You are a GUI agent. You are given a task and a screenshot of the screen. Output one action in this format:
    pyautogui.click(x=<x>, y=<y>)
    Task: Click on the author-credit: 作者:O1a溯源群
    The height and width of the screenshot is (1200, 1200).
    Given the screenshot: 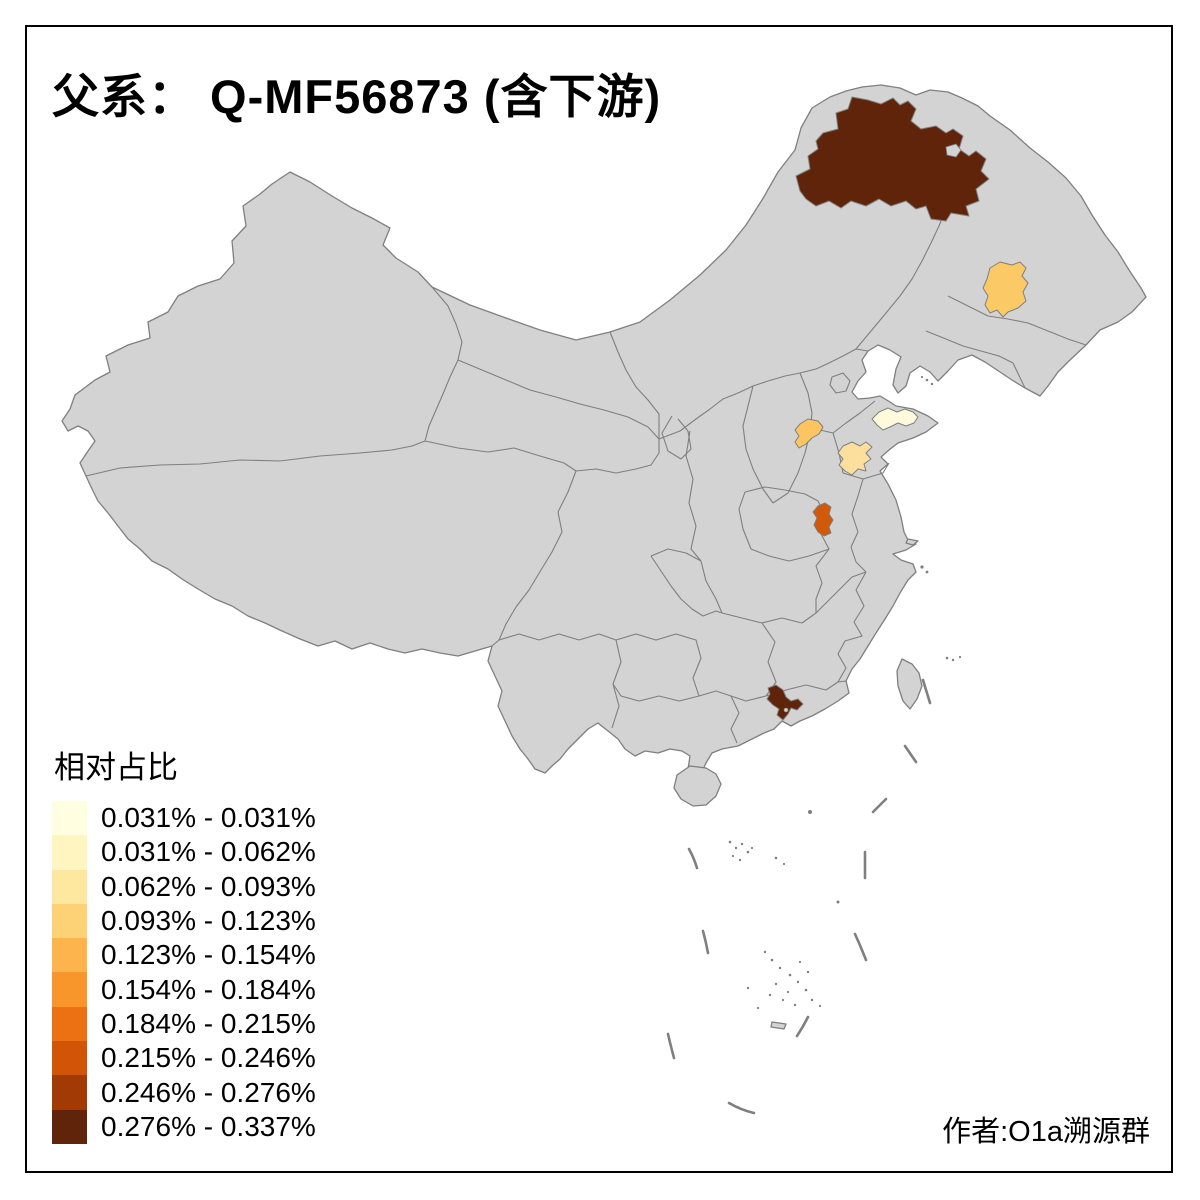 What is the action you would take?
    pyautogui.click(x=1046, y=1132)
    